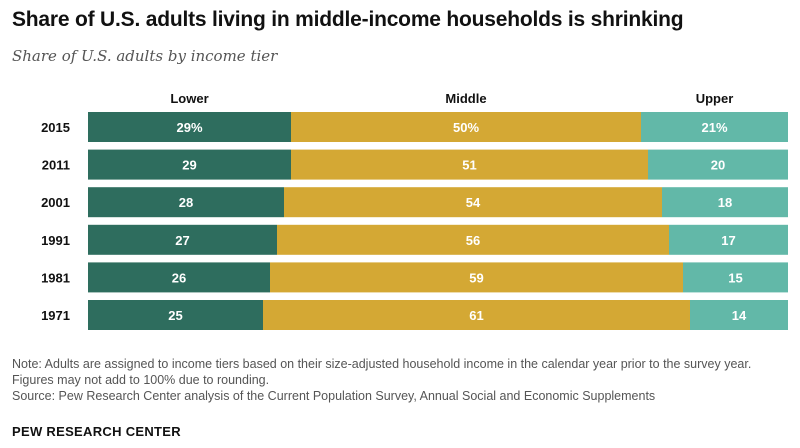 Image resolution: width=800 pixels, height=448 pixels. What do you see at coordinates (55, 277) in the screenshot?
I see `year-label-1981: 1981` at bounding box center [55, 277].